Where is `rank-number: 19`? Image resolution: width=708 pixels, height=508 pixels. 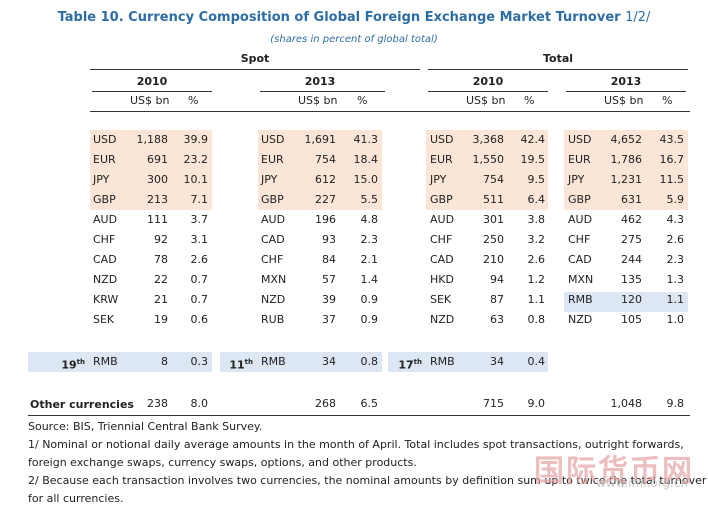 rank-number: 19 is located at coordinates (69, 365).